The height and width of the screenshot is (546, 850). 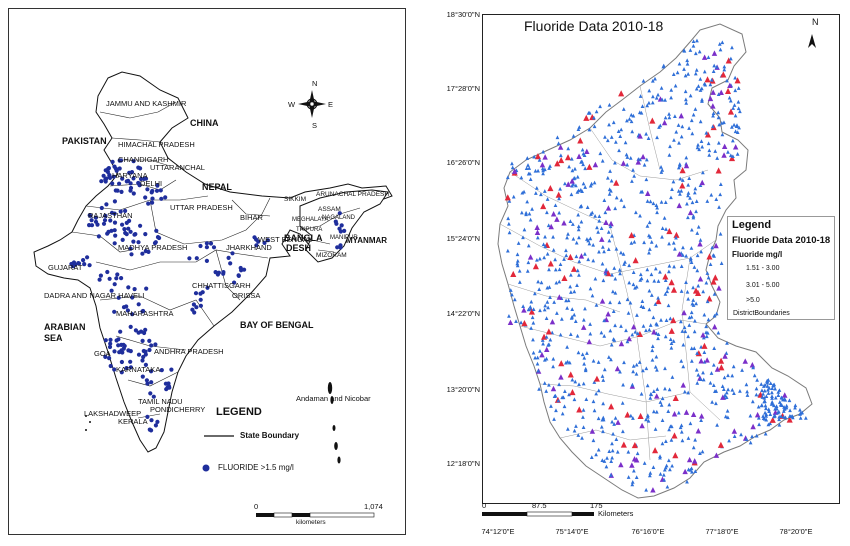 What do you see at coordinates (204, 123) in the screenshot?
I see `label-china: CHINA` at bounding box center [204, 123].